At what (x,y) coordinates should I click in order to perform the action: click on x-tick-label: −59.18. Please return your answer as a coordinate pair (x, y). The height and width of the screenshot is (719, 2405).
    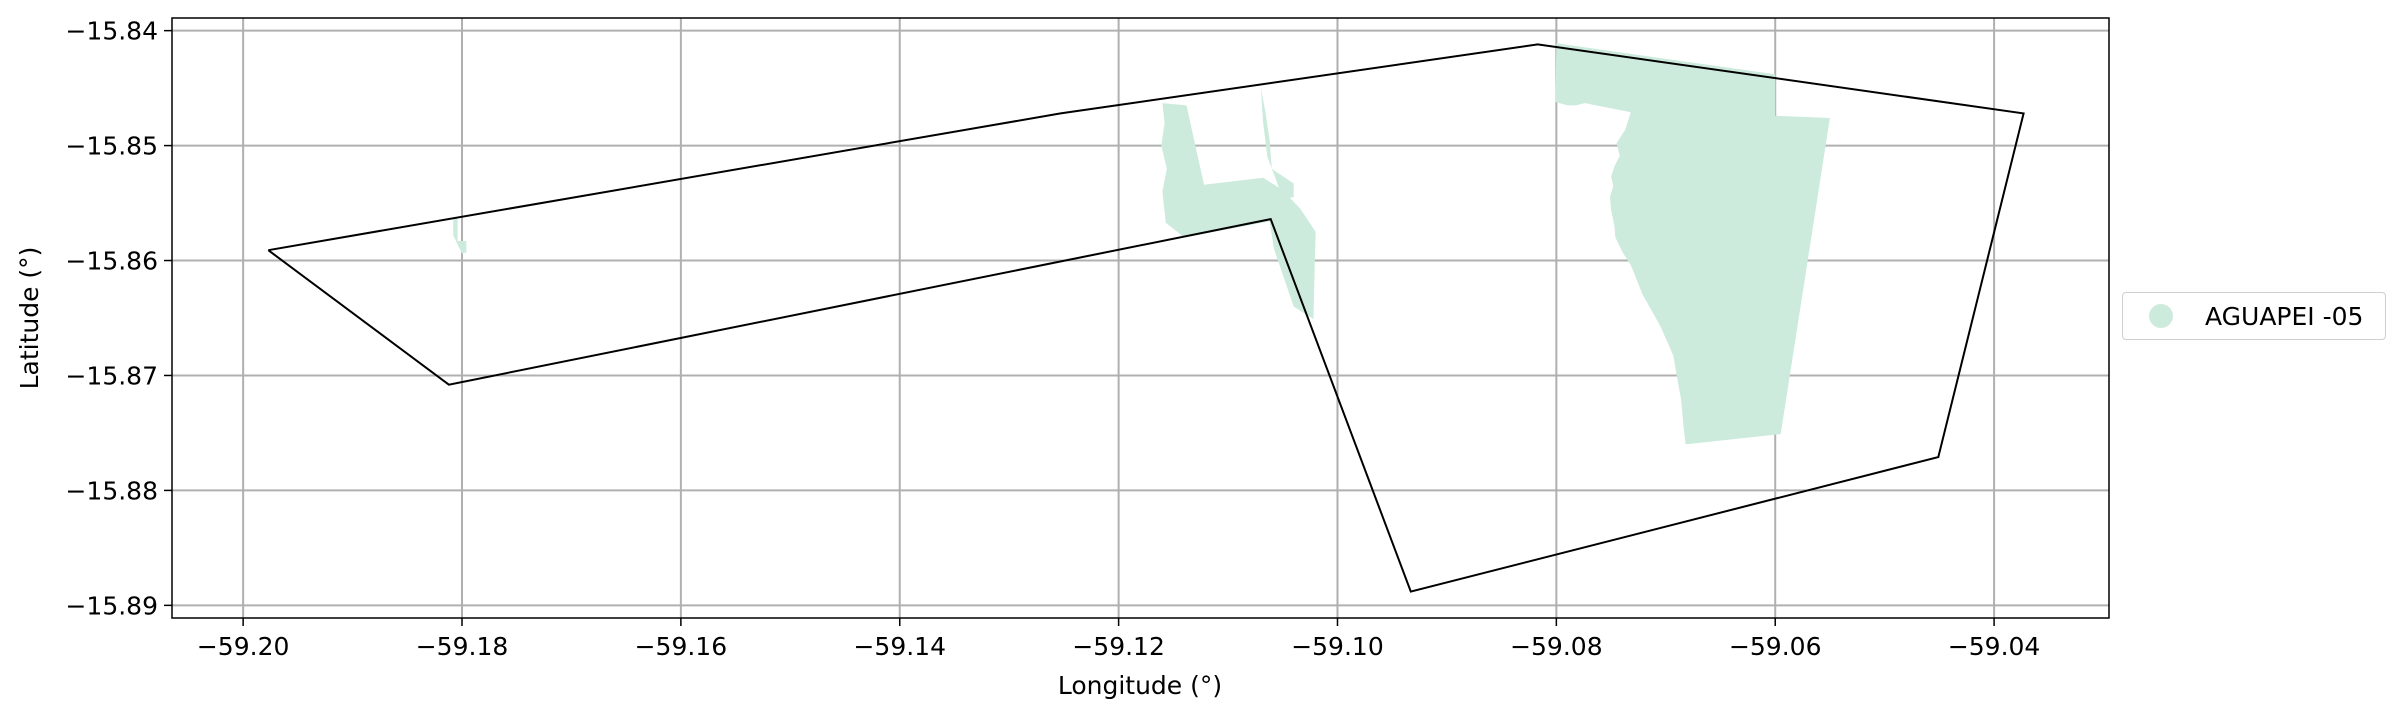
    Looking at the image, I should click on (462, 646).